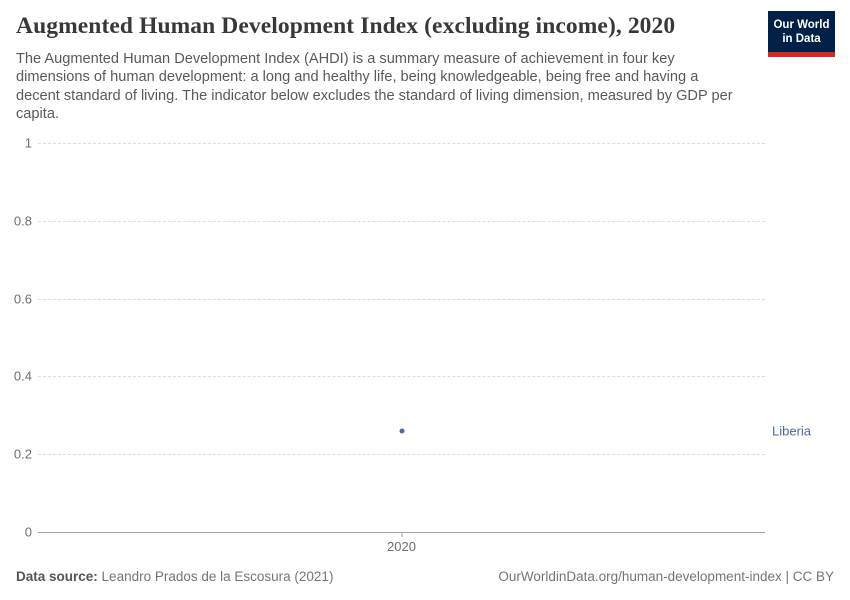  Describe the element at coordinates (401, 431) in the screenshot. I see `data-point-liberia` at that location.